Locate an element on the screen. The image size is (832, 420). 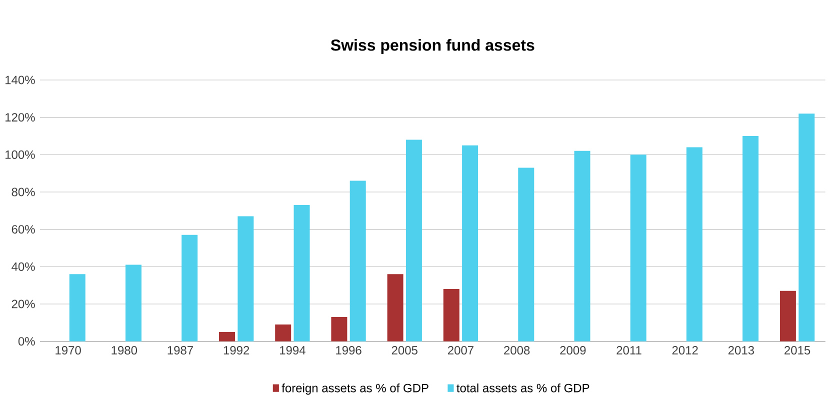
x-tick-label: 2007 is located at coordinates (461, 350).